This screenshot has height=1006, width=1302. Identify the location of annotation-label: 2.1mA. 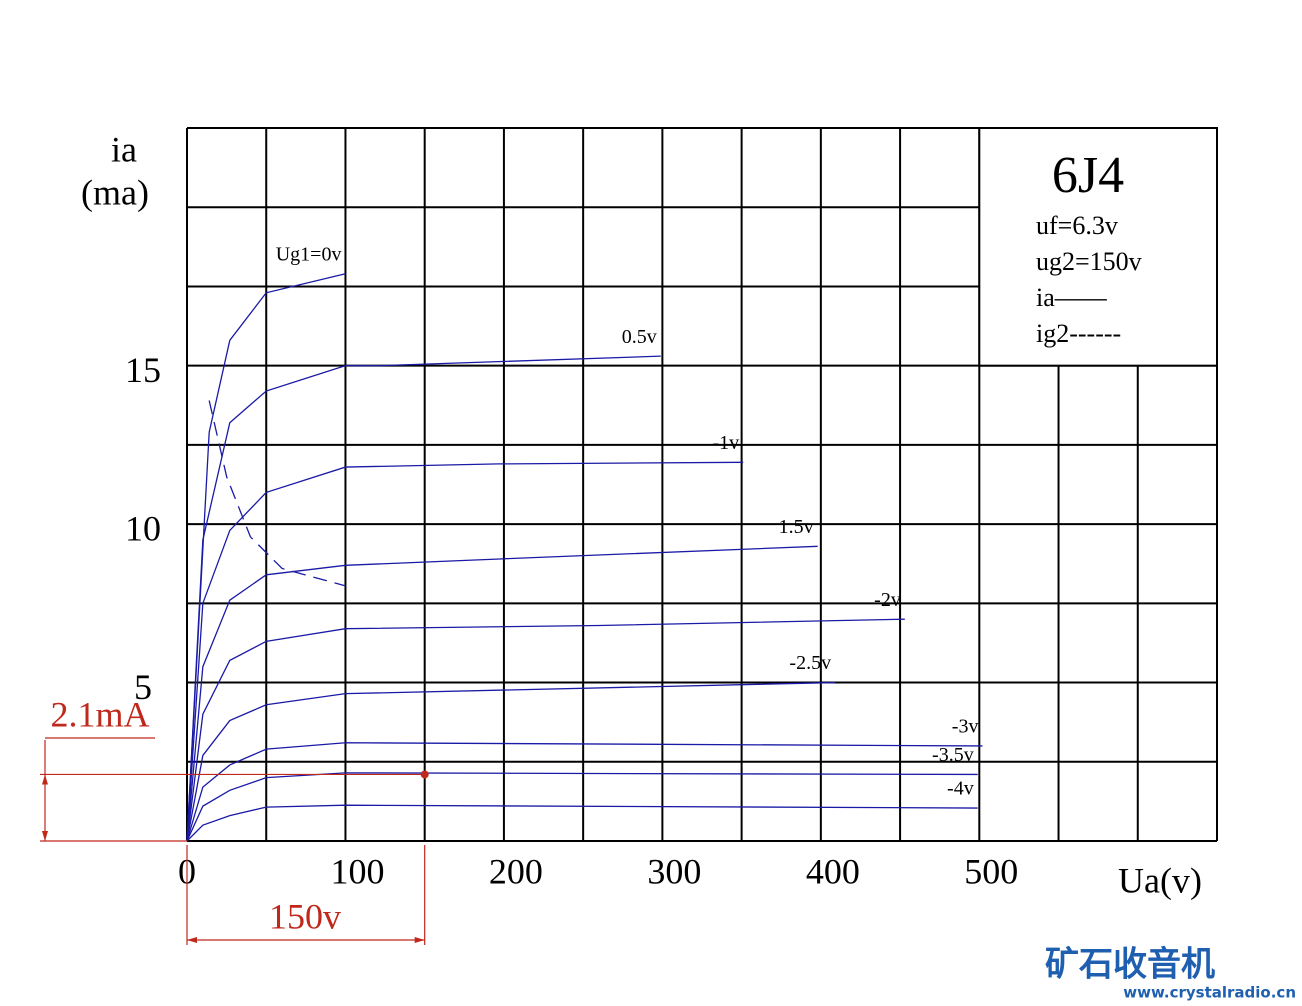
(100, 714).